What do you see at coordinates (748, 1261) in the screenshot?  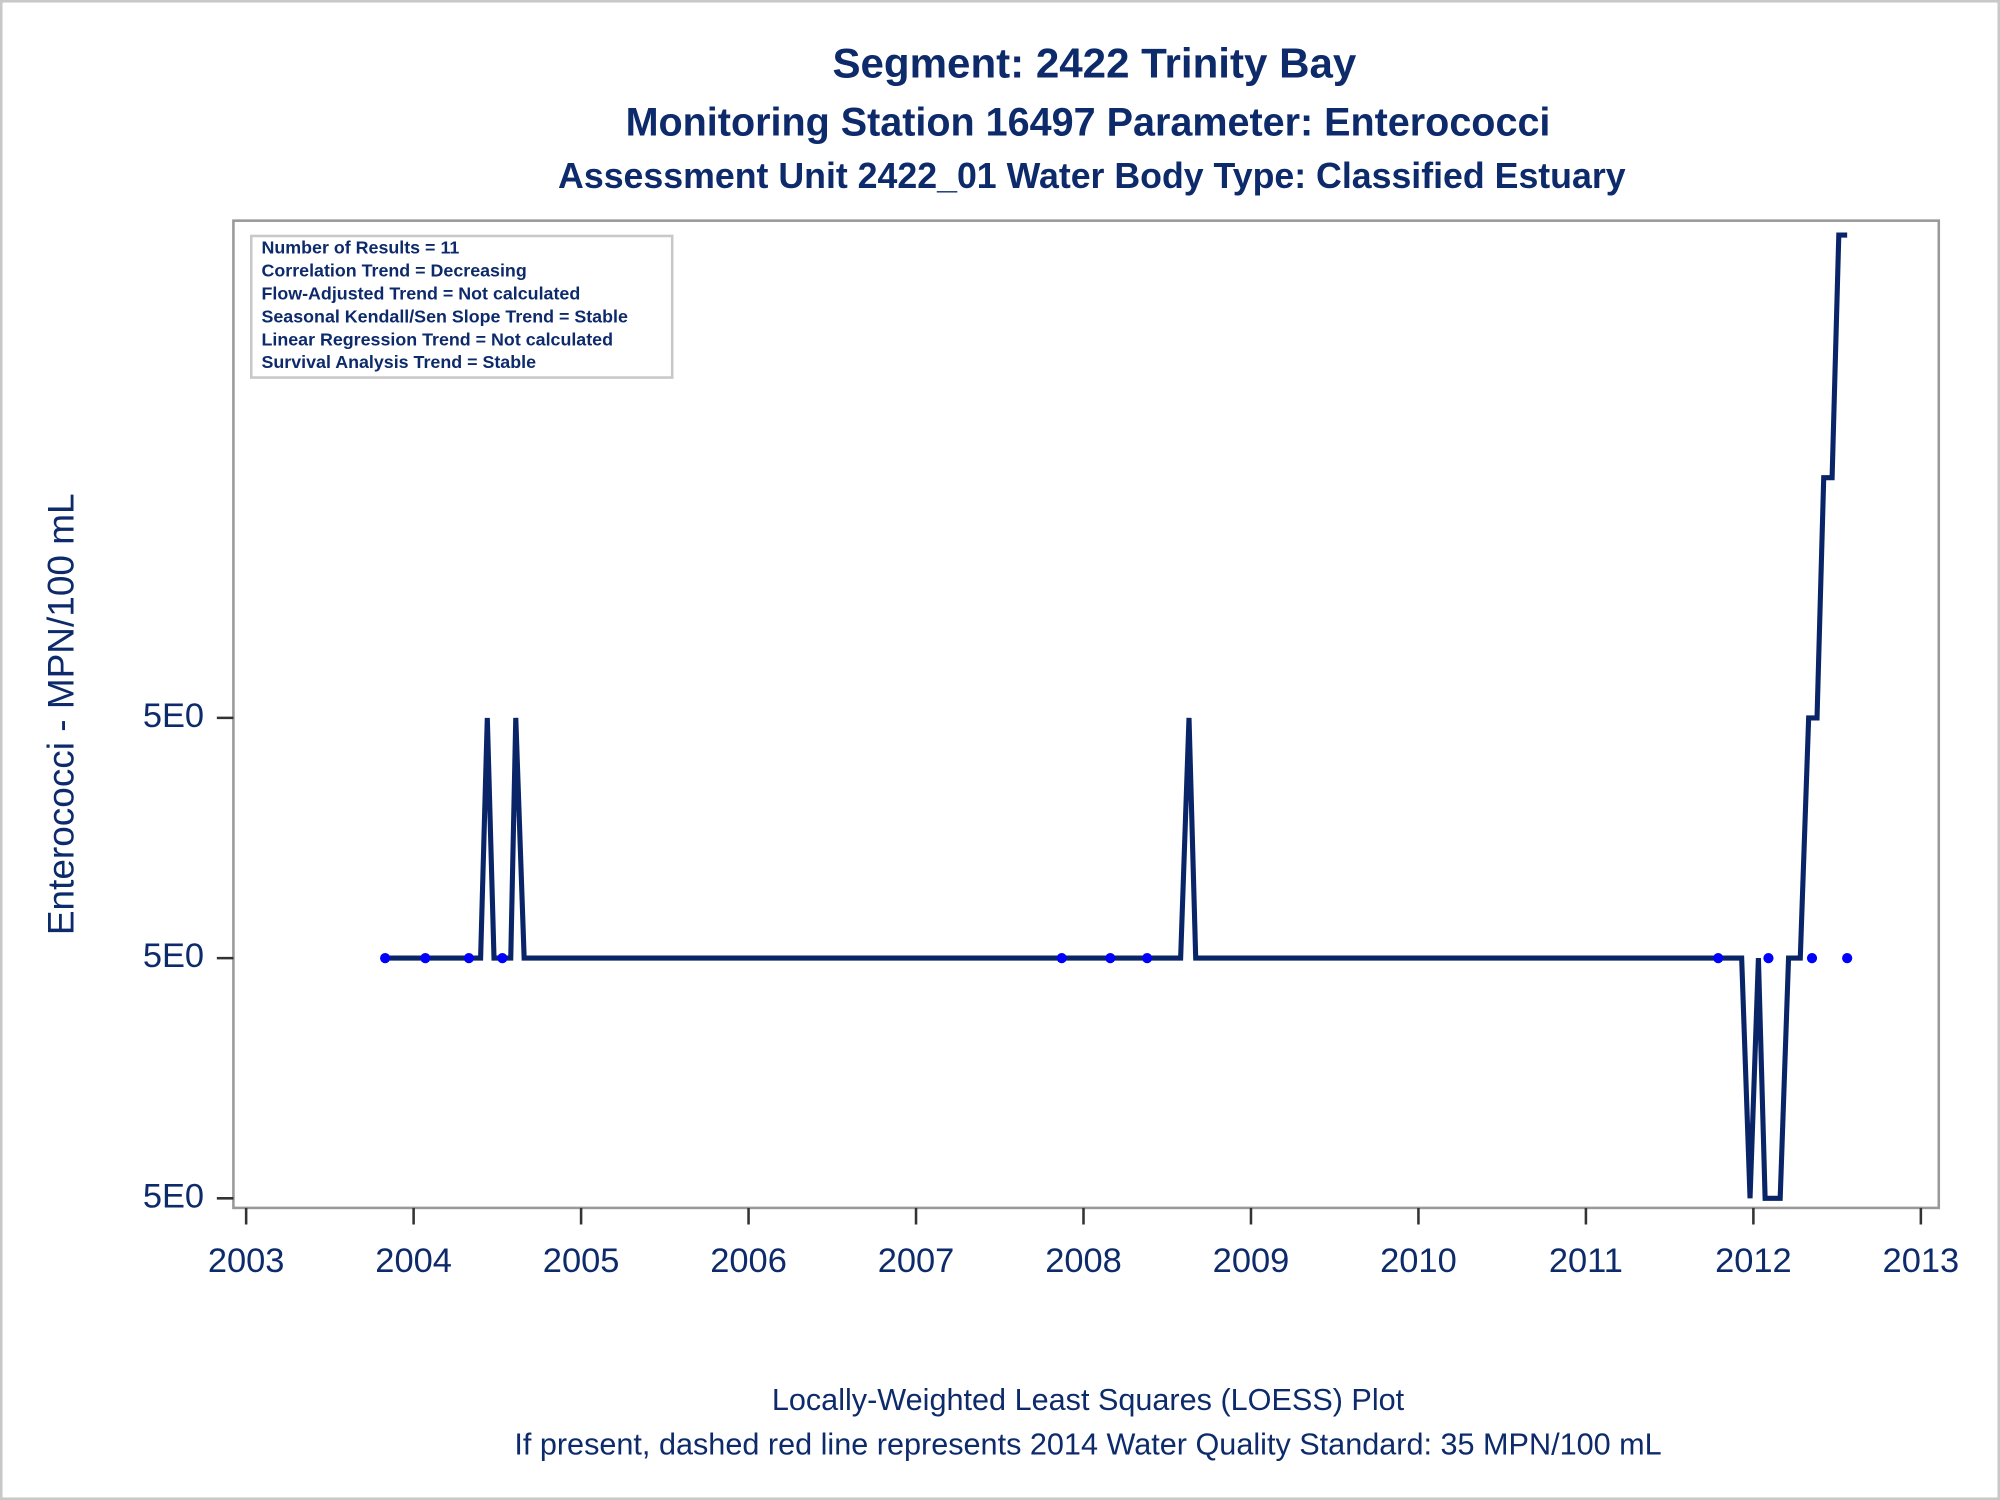 I see `x-tick-label: 2006` at bounding box center [748, 1261].